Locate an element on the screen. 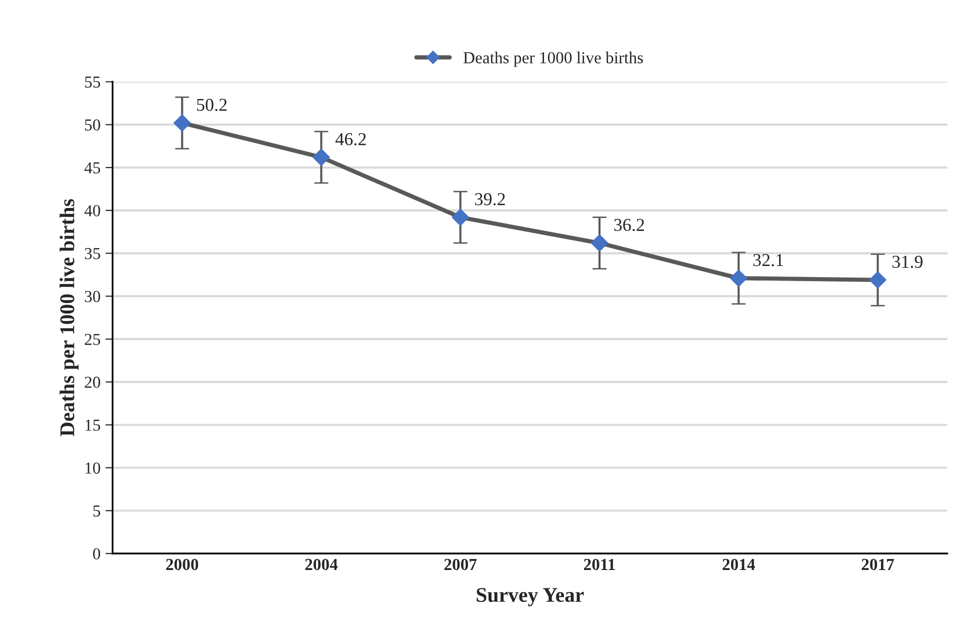 Image resolution: width=954 pixels, height=629 pixels. x-tick-label: 2000 is located at coordinates (182, 564).